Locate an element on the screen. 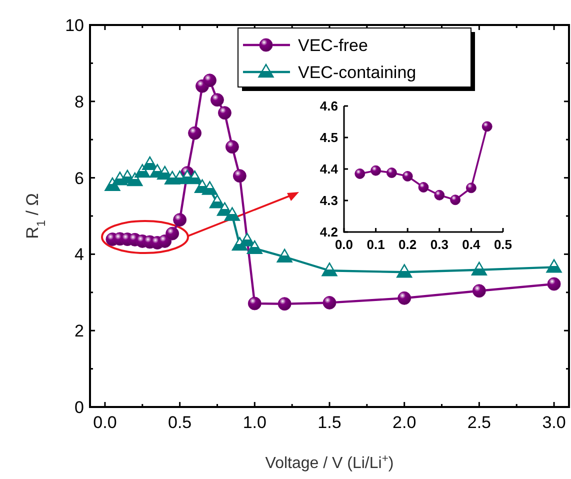 This screenshot has height=479, width=571. y-tick-label: 8 is located at coordinates (79, 102).